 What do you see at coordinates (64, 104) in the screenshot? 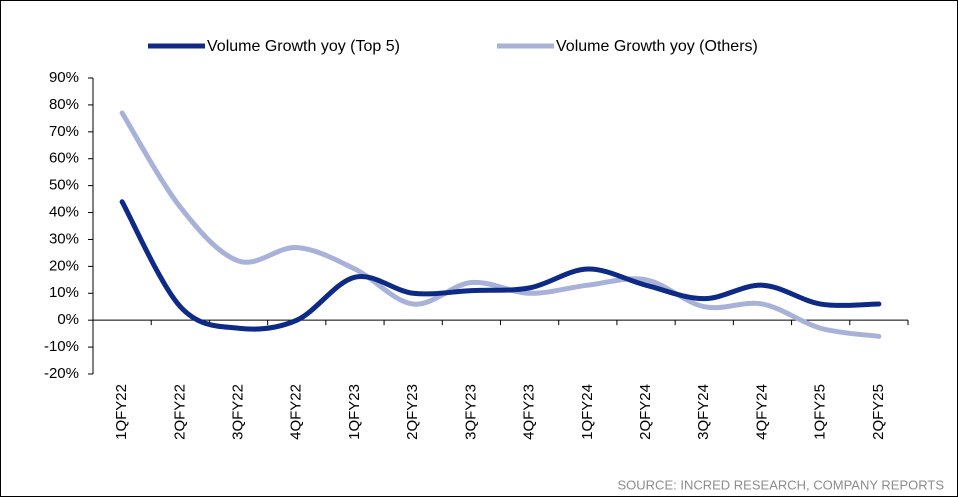
I see `y-tick-label: 80%` at bounding box center [64, 104].